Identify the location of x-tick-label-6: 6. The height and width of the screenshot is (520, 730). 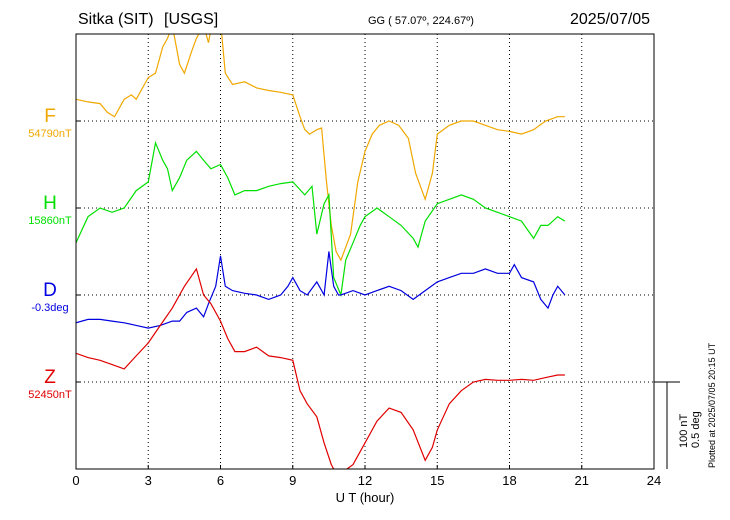
(220, 480).